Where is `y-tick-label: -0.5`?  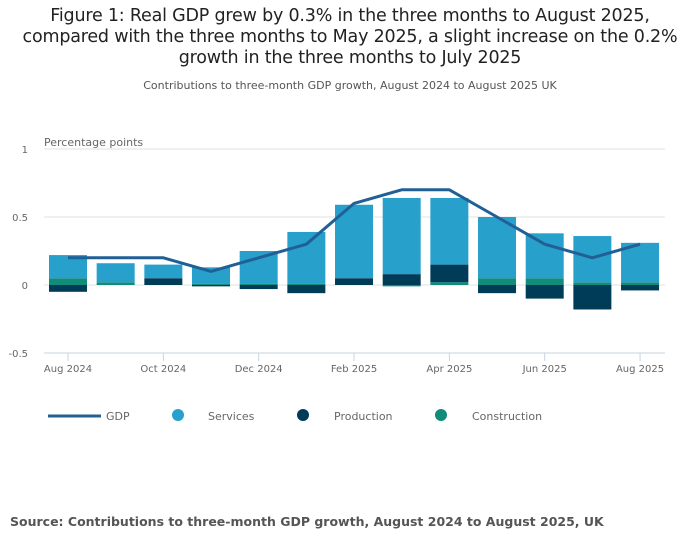
y-tick-label: -0.5 is located at coordinates (18, 354).